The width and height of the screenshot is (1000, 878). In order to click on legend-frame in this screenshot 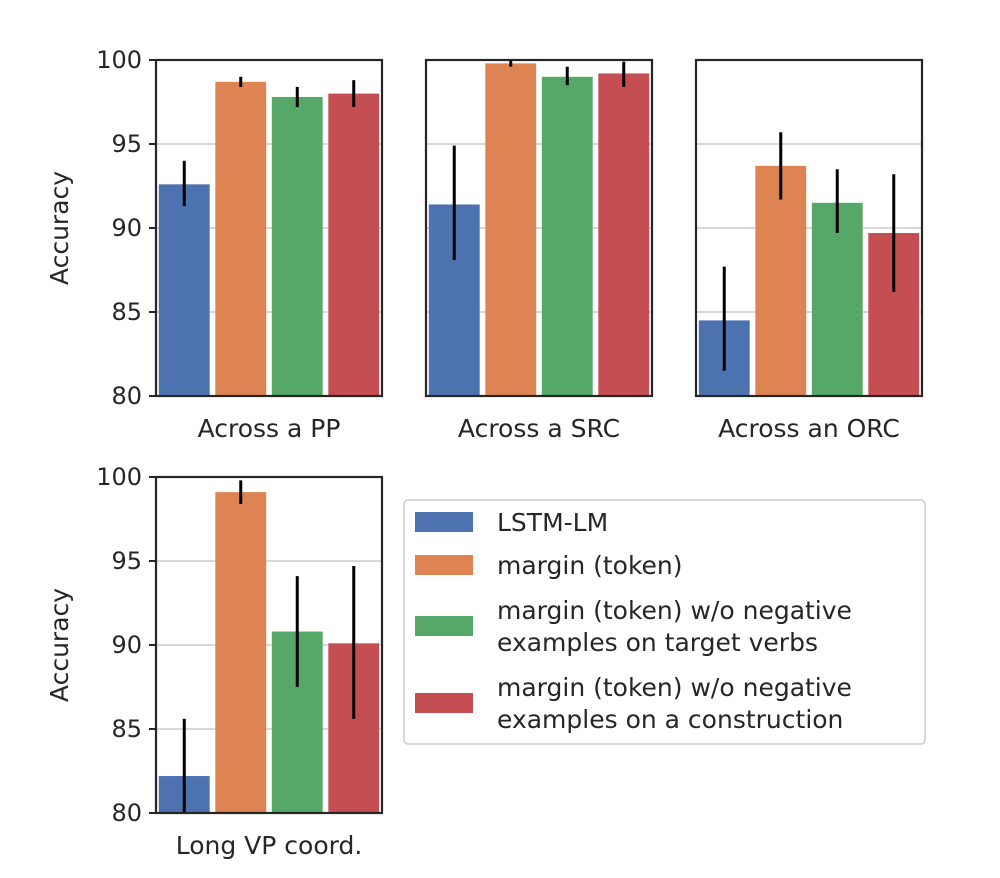, I will do `click(664, 622)`.